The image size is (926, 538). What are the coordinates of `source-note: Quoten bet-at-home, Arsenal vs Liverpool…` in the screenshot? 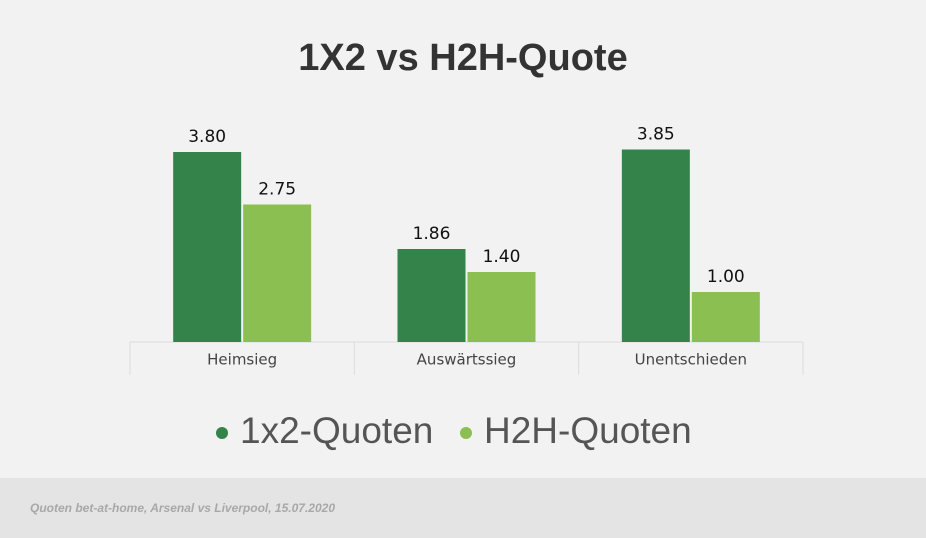 It's located at (182, 508).